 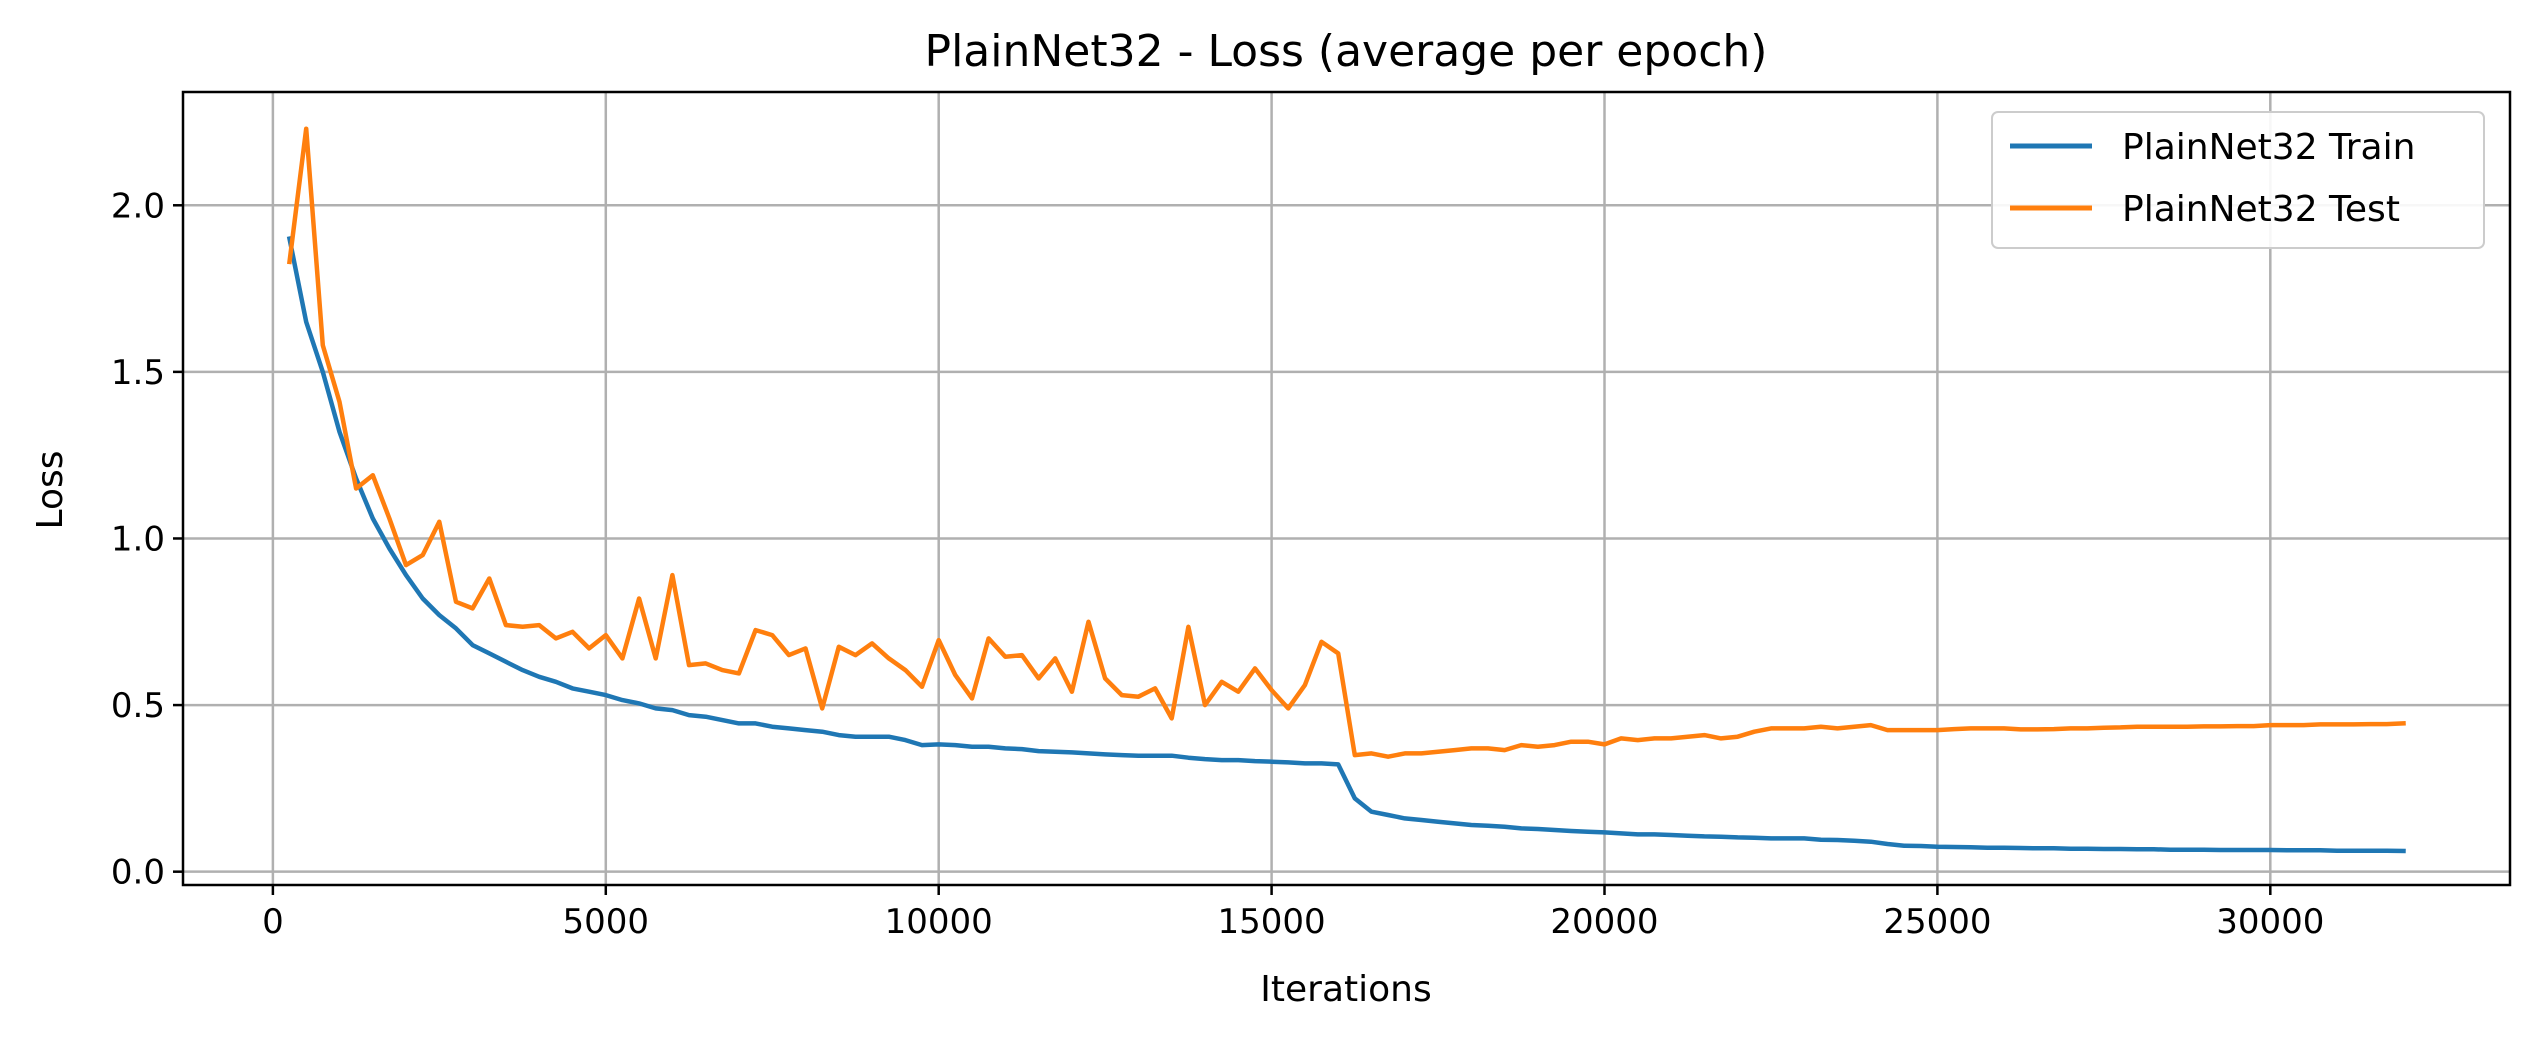 I want to click on x-tick-label: 20000, so click(x=1604, y=922).